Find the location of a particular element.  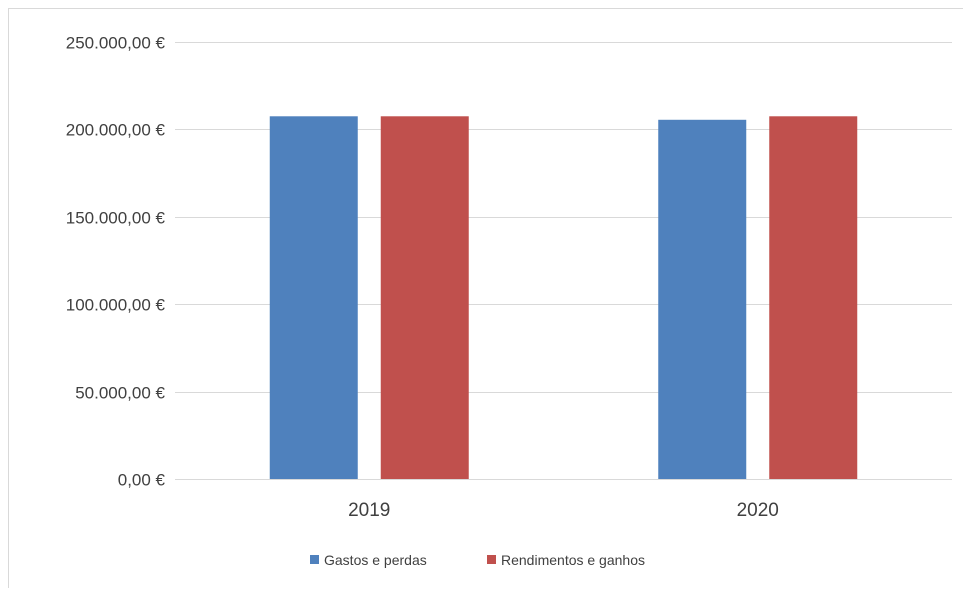

x-category-label: 2020 is located at coordinates (758, 510).